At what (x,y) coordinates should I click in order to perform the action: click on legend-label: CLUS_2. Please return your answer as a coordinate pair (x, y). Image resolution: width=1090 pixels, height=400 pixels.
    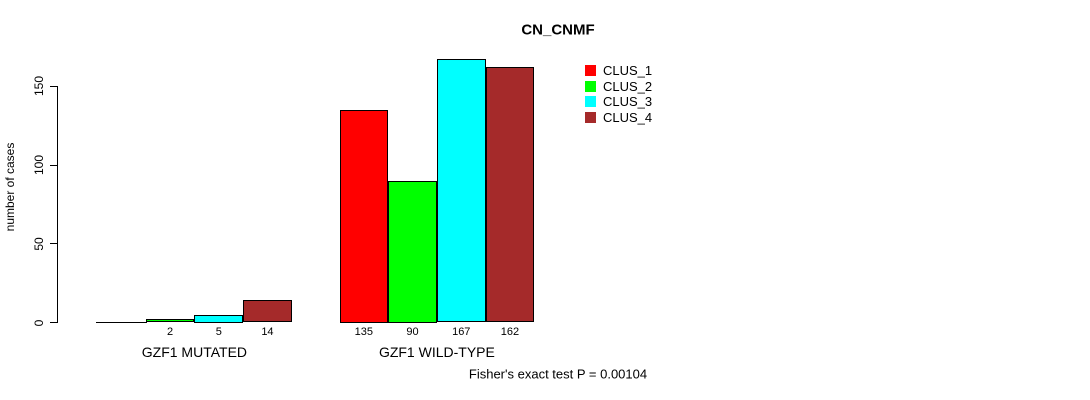
    Looking at the image, I should click on (628, 86).